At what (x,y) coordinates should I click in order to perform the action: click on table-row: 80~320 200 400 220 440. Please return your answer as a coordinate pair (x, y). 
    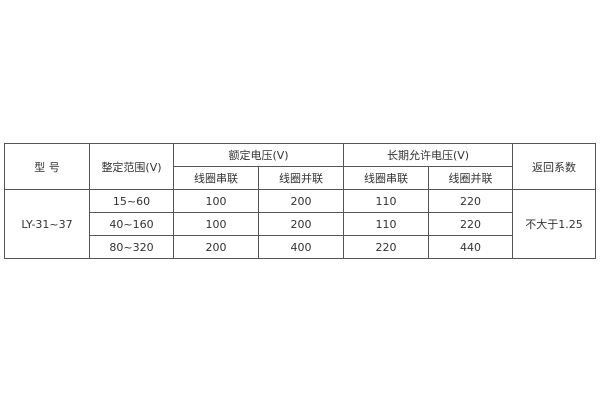
    Looking at the image, I should click on (300, 247).